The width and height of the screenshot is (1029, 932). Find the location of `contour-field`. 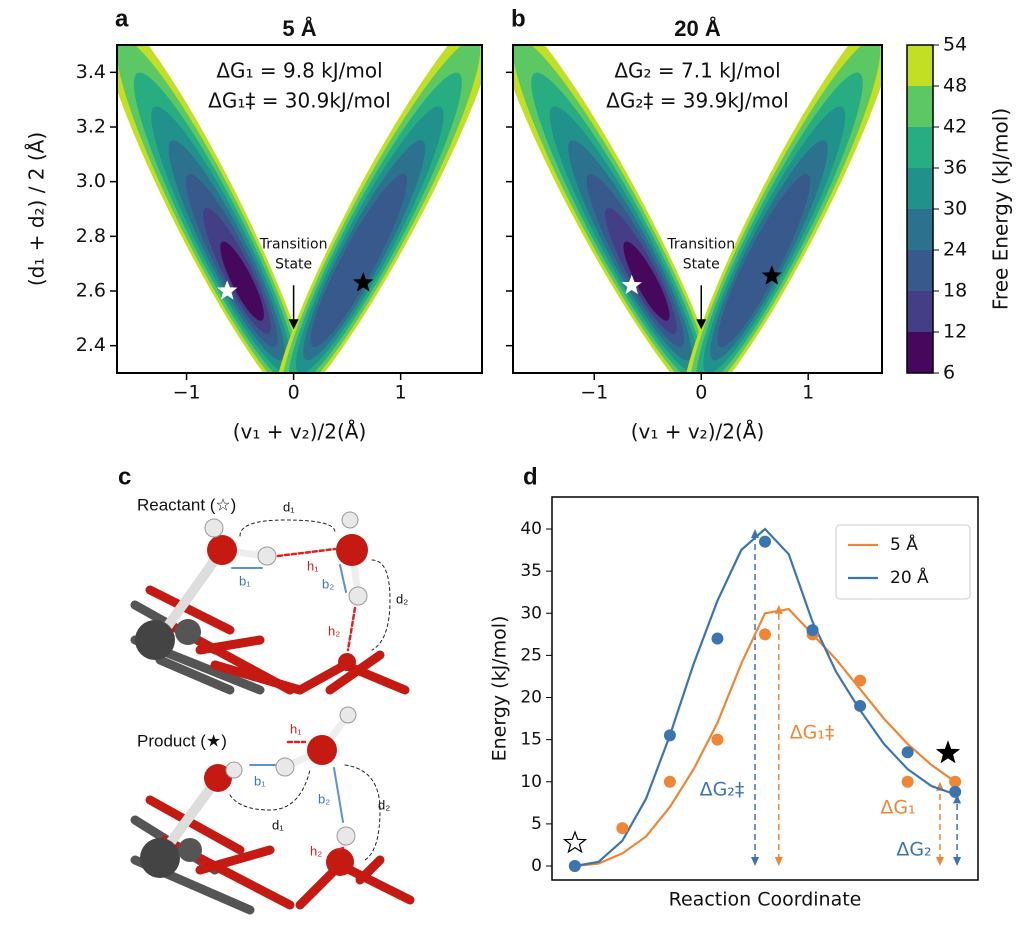

contour-field is located at coordinates (299, 209).